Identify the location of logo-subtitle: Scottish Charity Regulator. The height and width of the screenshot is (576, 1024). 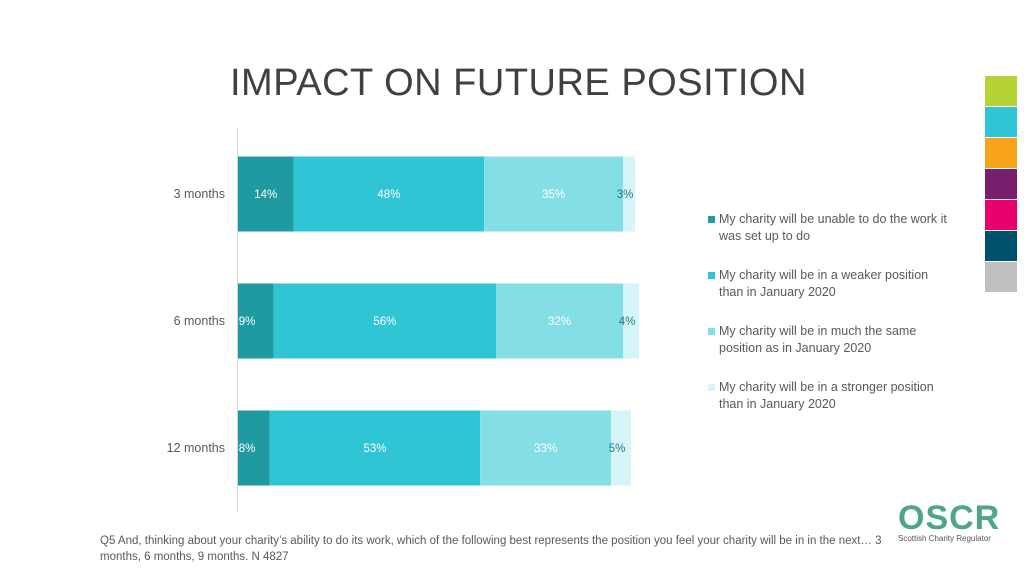
(944, 538).